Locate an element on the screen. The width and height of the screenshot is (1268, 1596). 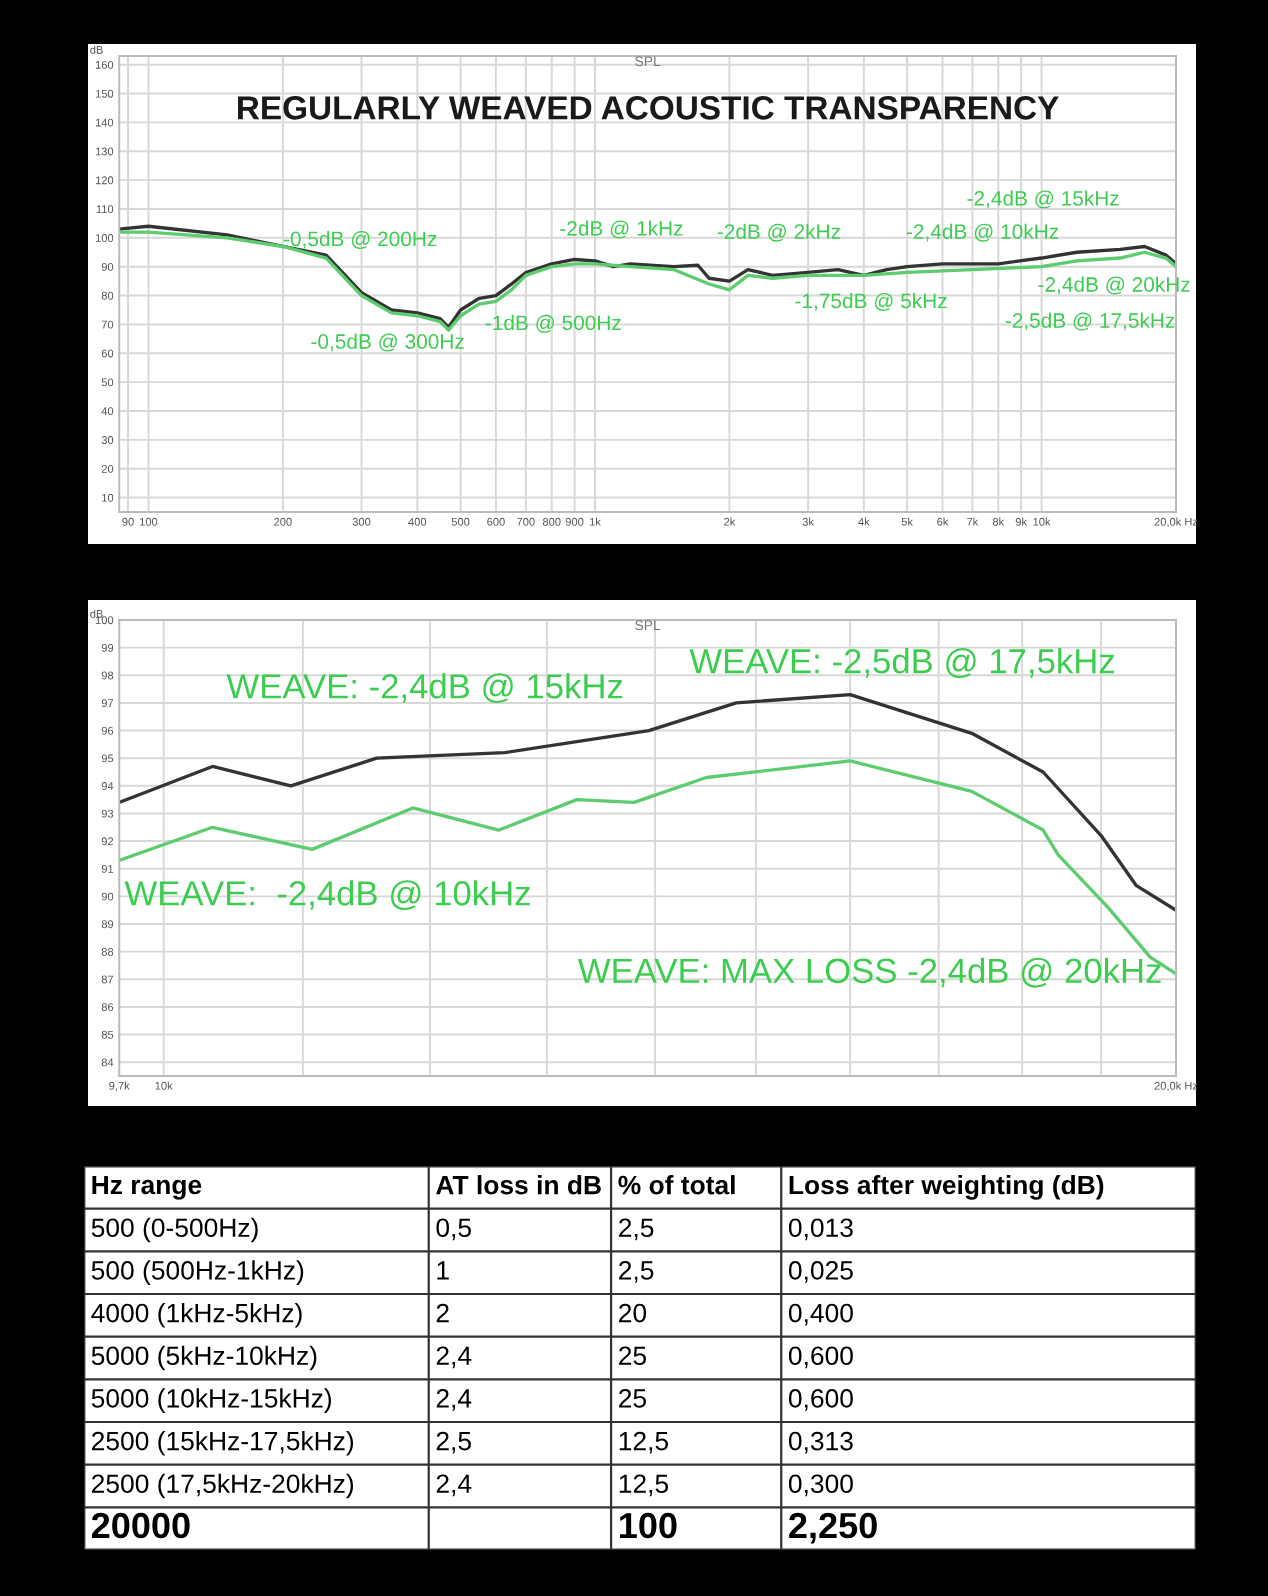
text: REGULARLY WEAVED ACOUSTIC TRANSPARENCY is located at coordinates (648, 108).